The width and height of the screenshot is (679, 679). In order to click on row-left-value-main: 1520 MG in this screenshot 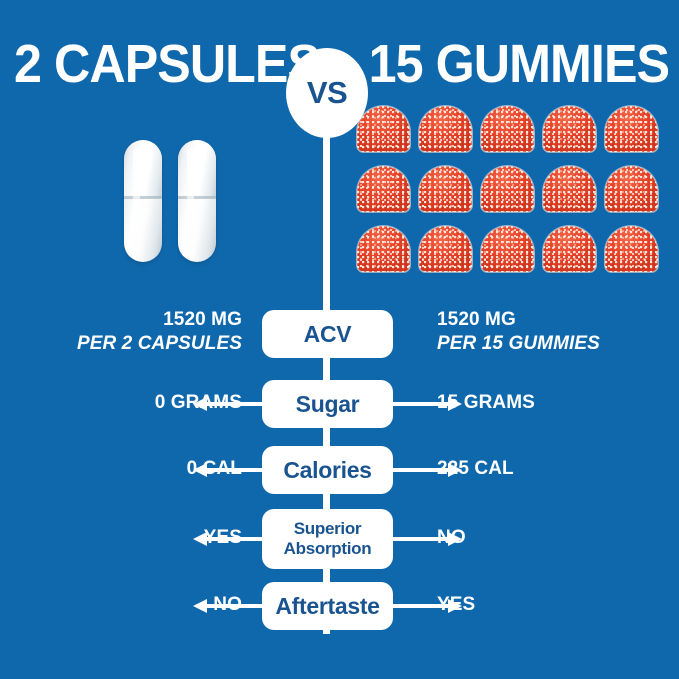, I will do `click(202, 319)`.